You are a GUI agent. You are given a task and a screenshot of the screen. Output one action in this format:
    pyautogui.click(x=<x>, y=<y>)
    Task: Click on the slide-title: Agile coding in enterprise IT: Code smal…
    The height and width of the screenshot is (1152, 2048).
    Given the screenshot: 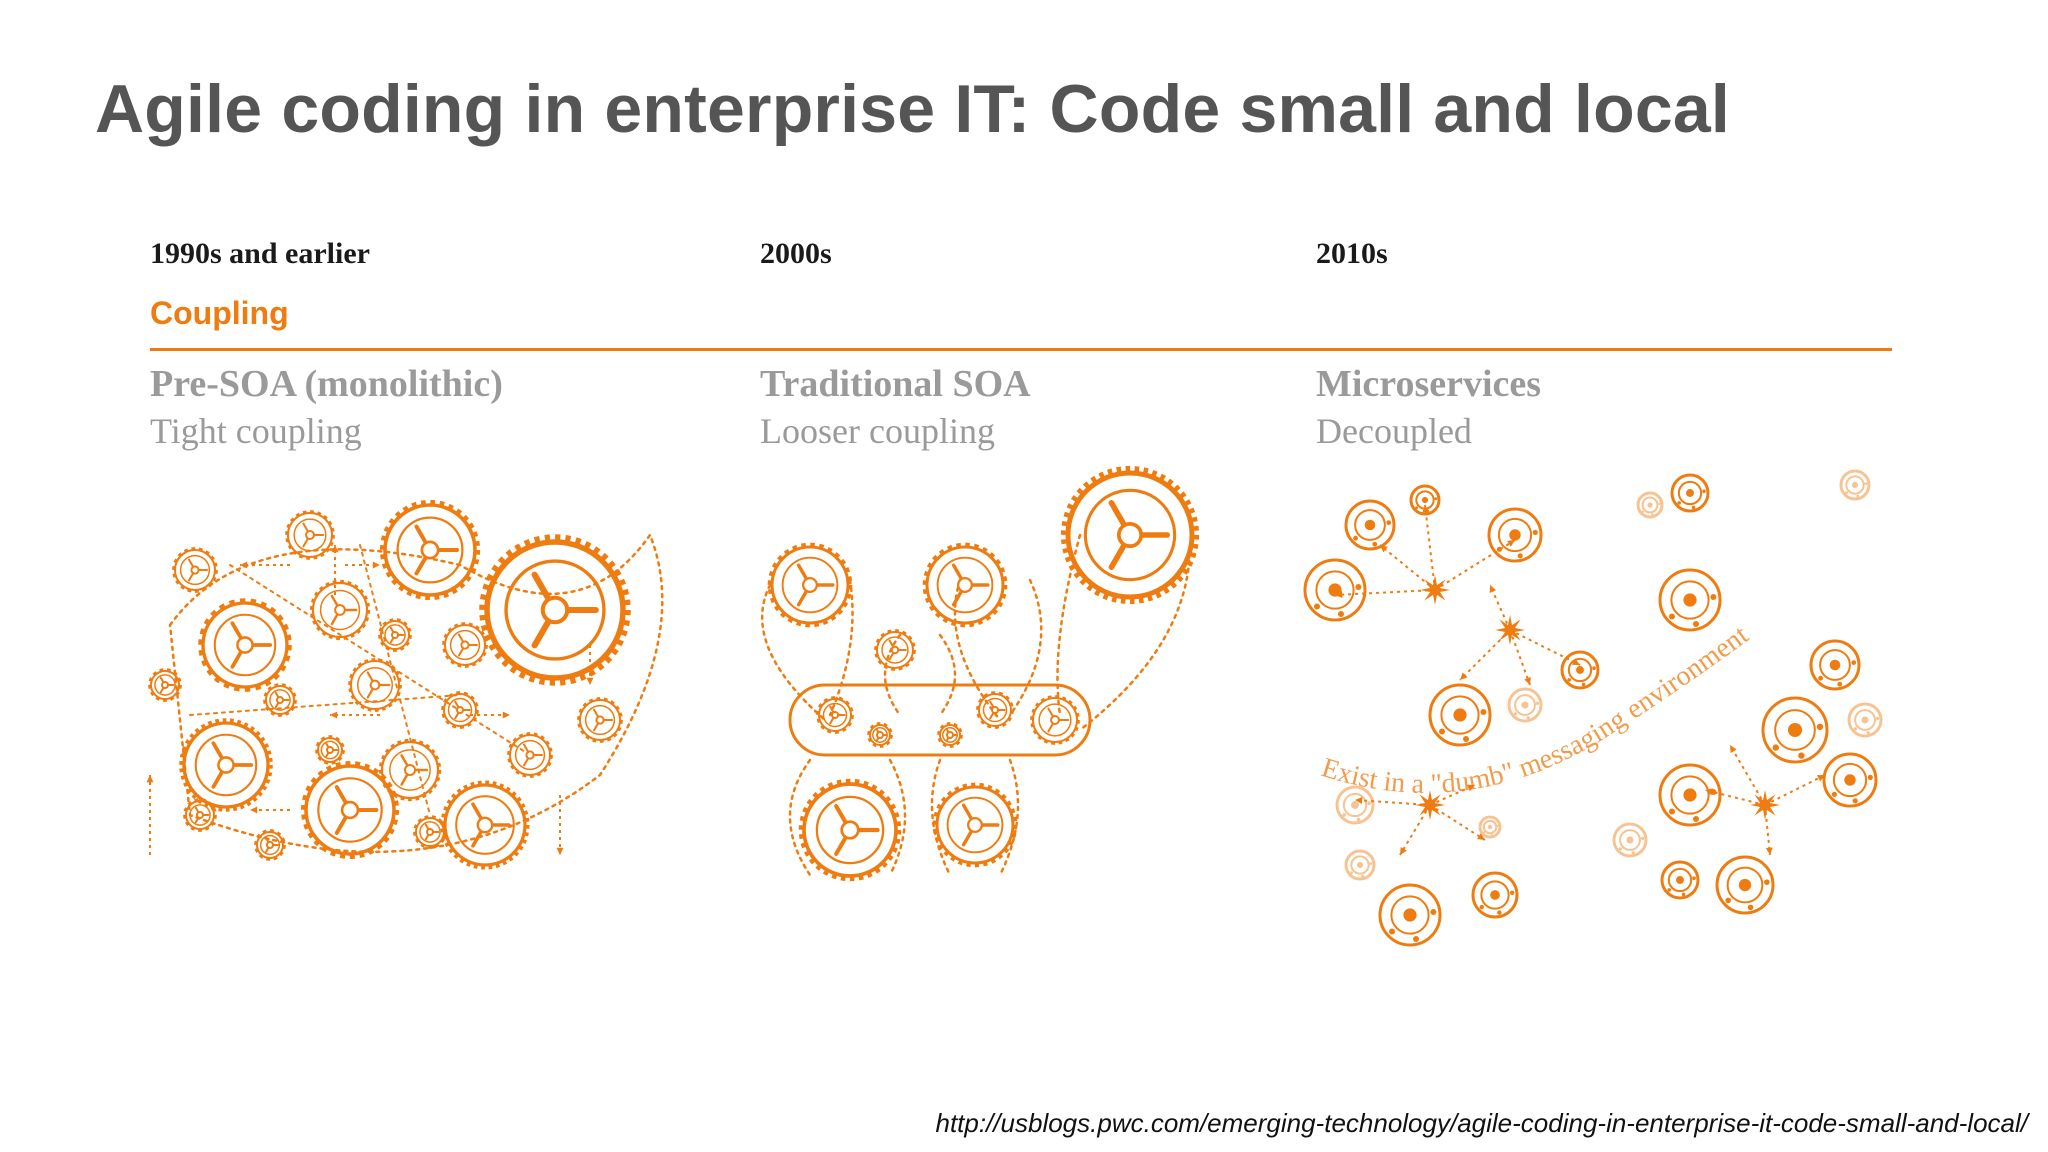 What is the action you would take?
    pyautogui.click(x=912, y=109)
    